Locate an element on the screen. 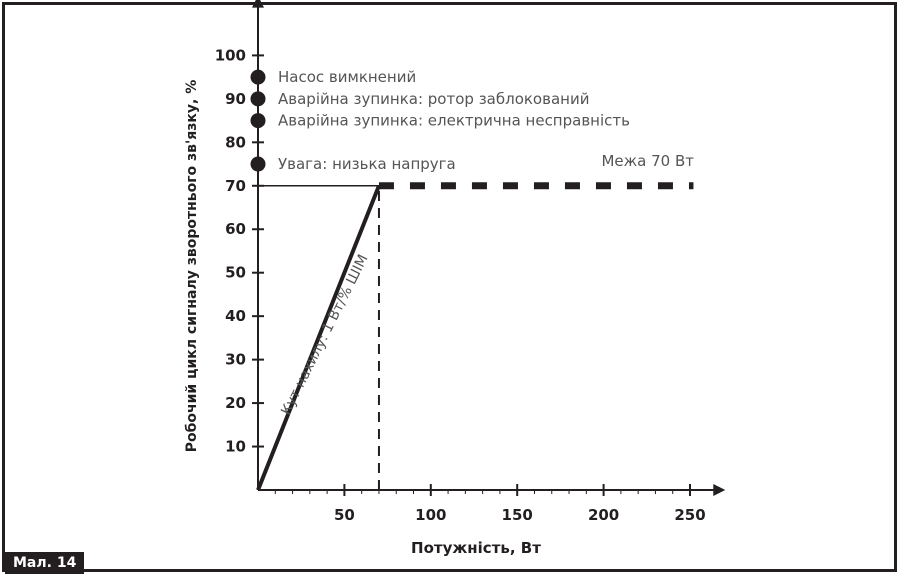  y-tick-label: 80 is located at coordinates (235, 142).